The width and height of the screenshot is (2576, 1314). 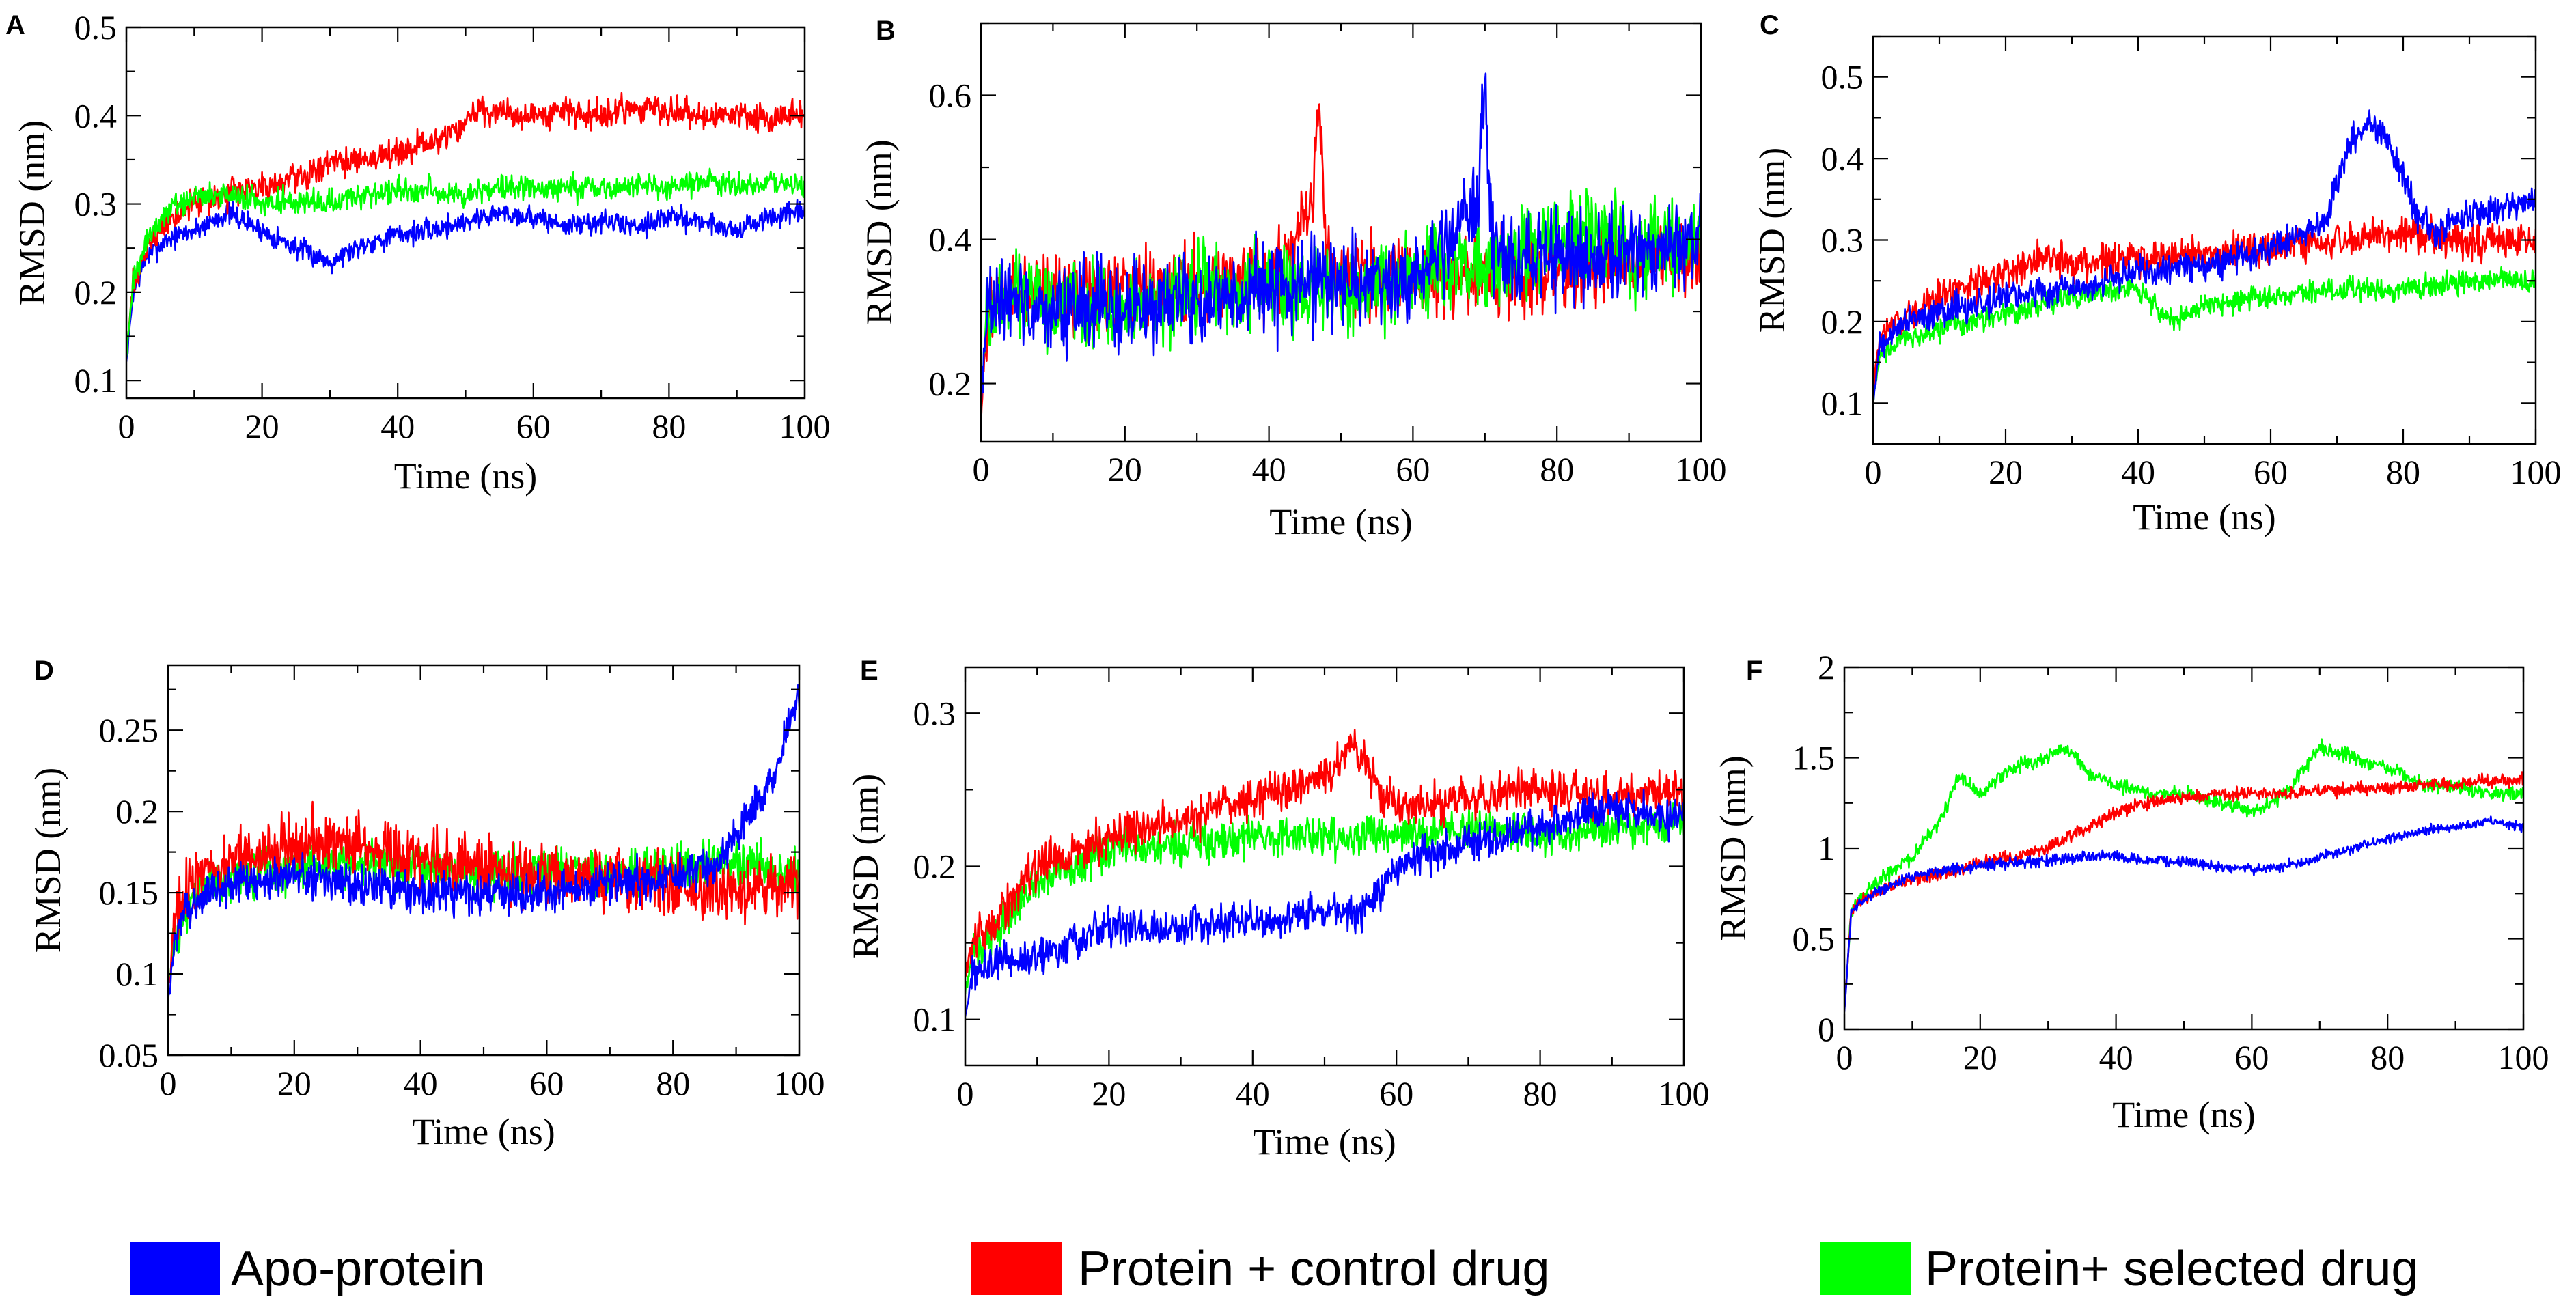 I want to click on legend-item-protein-selected-drug: Protein+ selected drug, so click(x=2119, y=1269).